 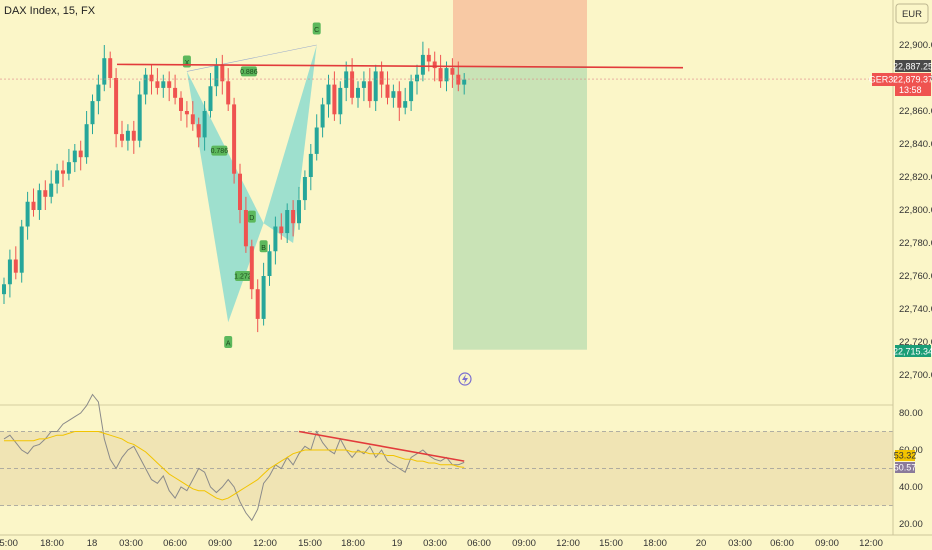 I want to click on time-tick-label: 15:00, so click(x=9, y=543).